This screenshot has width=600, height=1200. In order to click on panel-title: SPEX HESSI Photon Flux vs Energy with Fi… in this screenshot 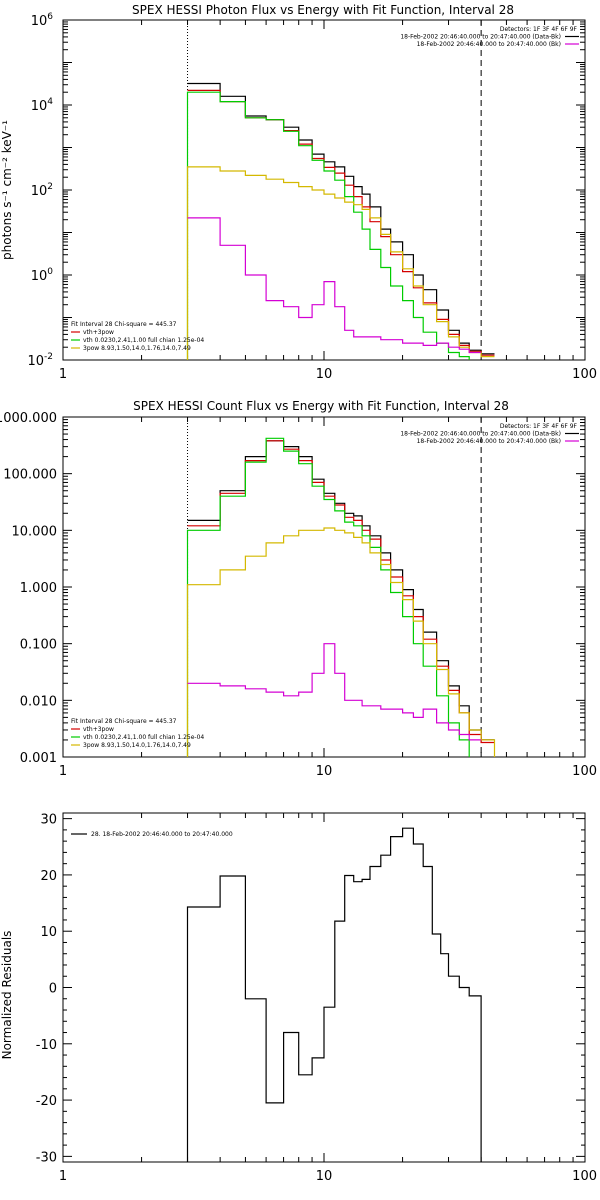, I will do `click(323, 10)`.